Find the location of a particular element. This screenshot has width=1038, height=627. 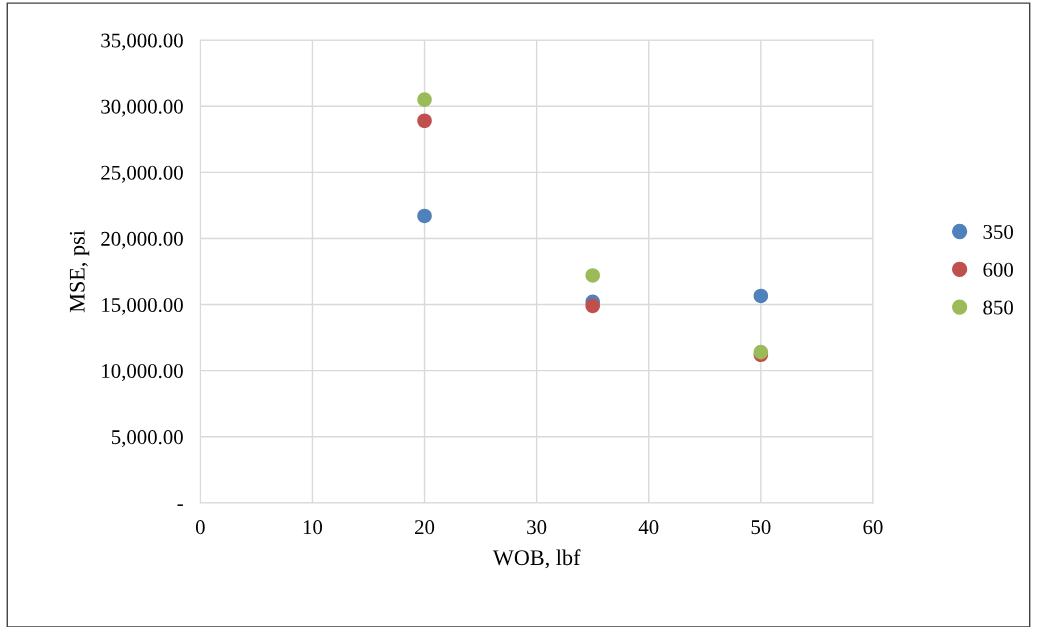

x-tick-label: 40 is located at coordinates (648, 527).